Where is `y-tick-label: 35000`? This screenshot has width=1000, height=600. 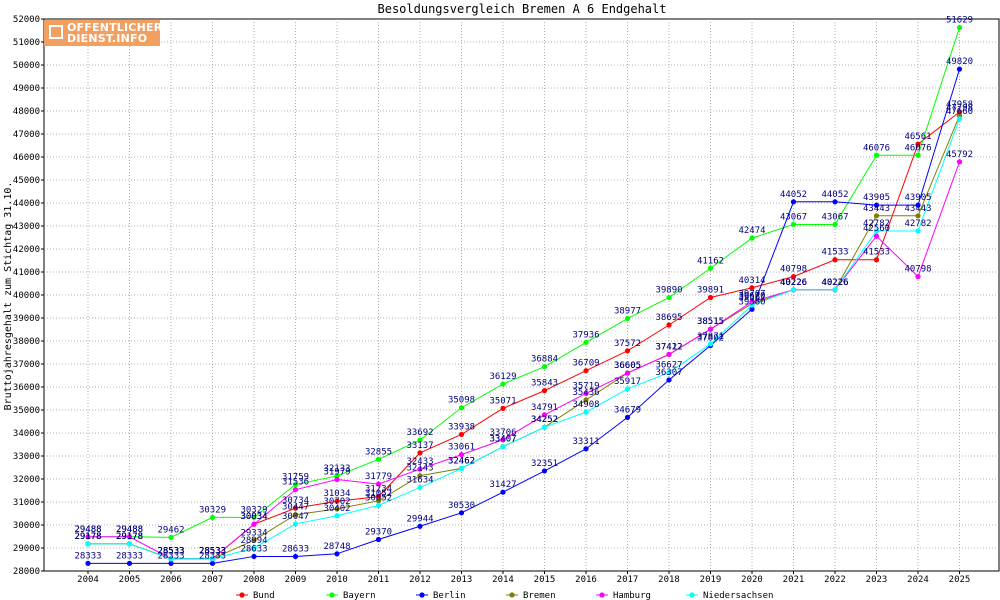 y-tick-label: 35000 is located at coordinates (26, 411).